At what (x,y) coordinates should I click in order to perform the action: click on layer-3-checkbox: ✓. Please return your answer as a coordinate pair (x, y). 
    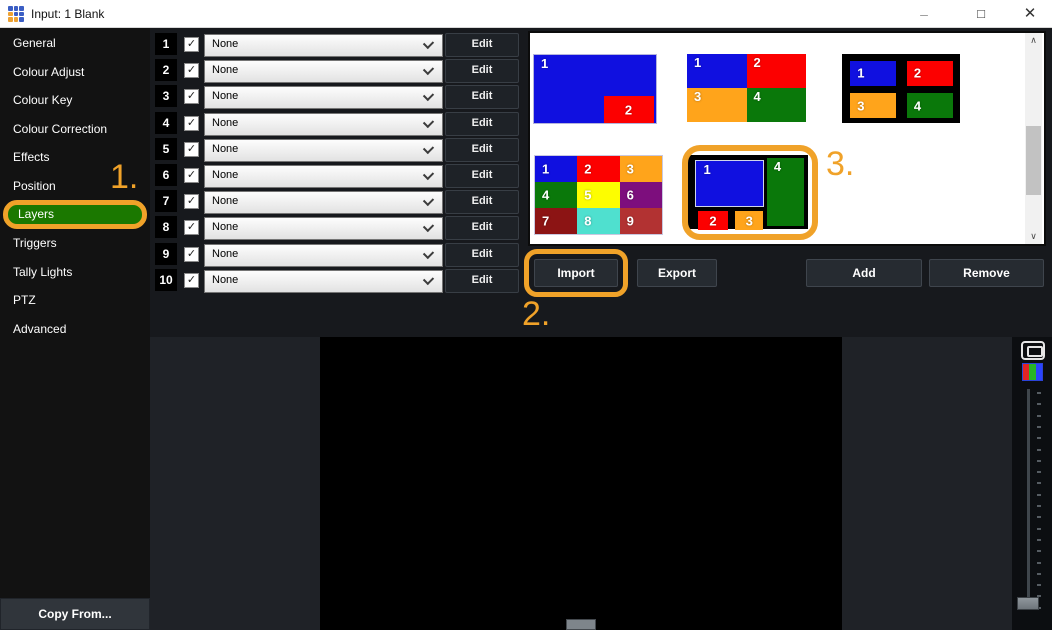
    Looking at the image, I should click on (191, 97).